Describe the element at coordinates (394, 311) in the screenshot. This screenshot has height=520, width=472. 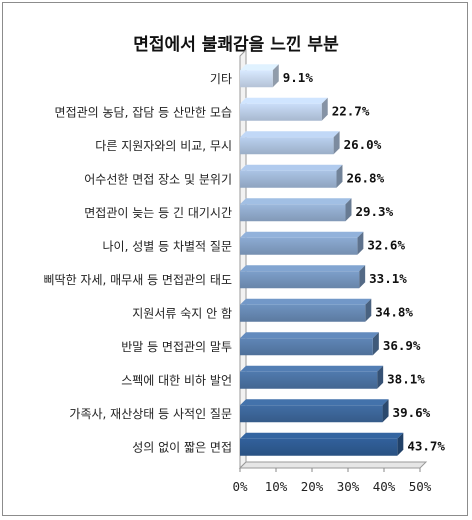
I see `value-label: 34.8%` at that location.